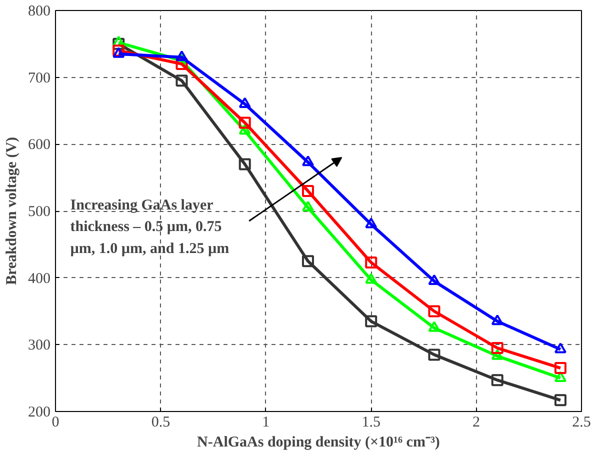 This screenshot has width=591, height=453. I want to click on y-tick-label: 500, so click(39, 212).